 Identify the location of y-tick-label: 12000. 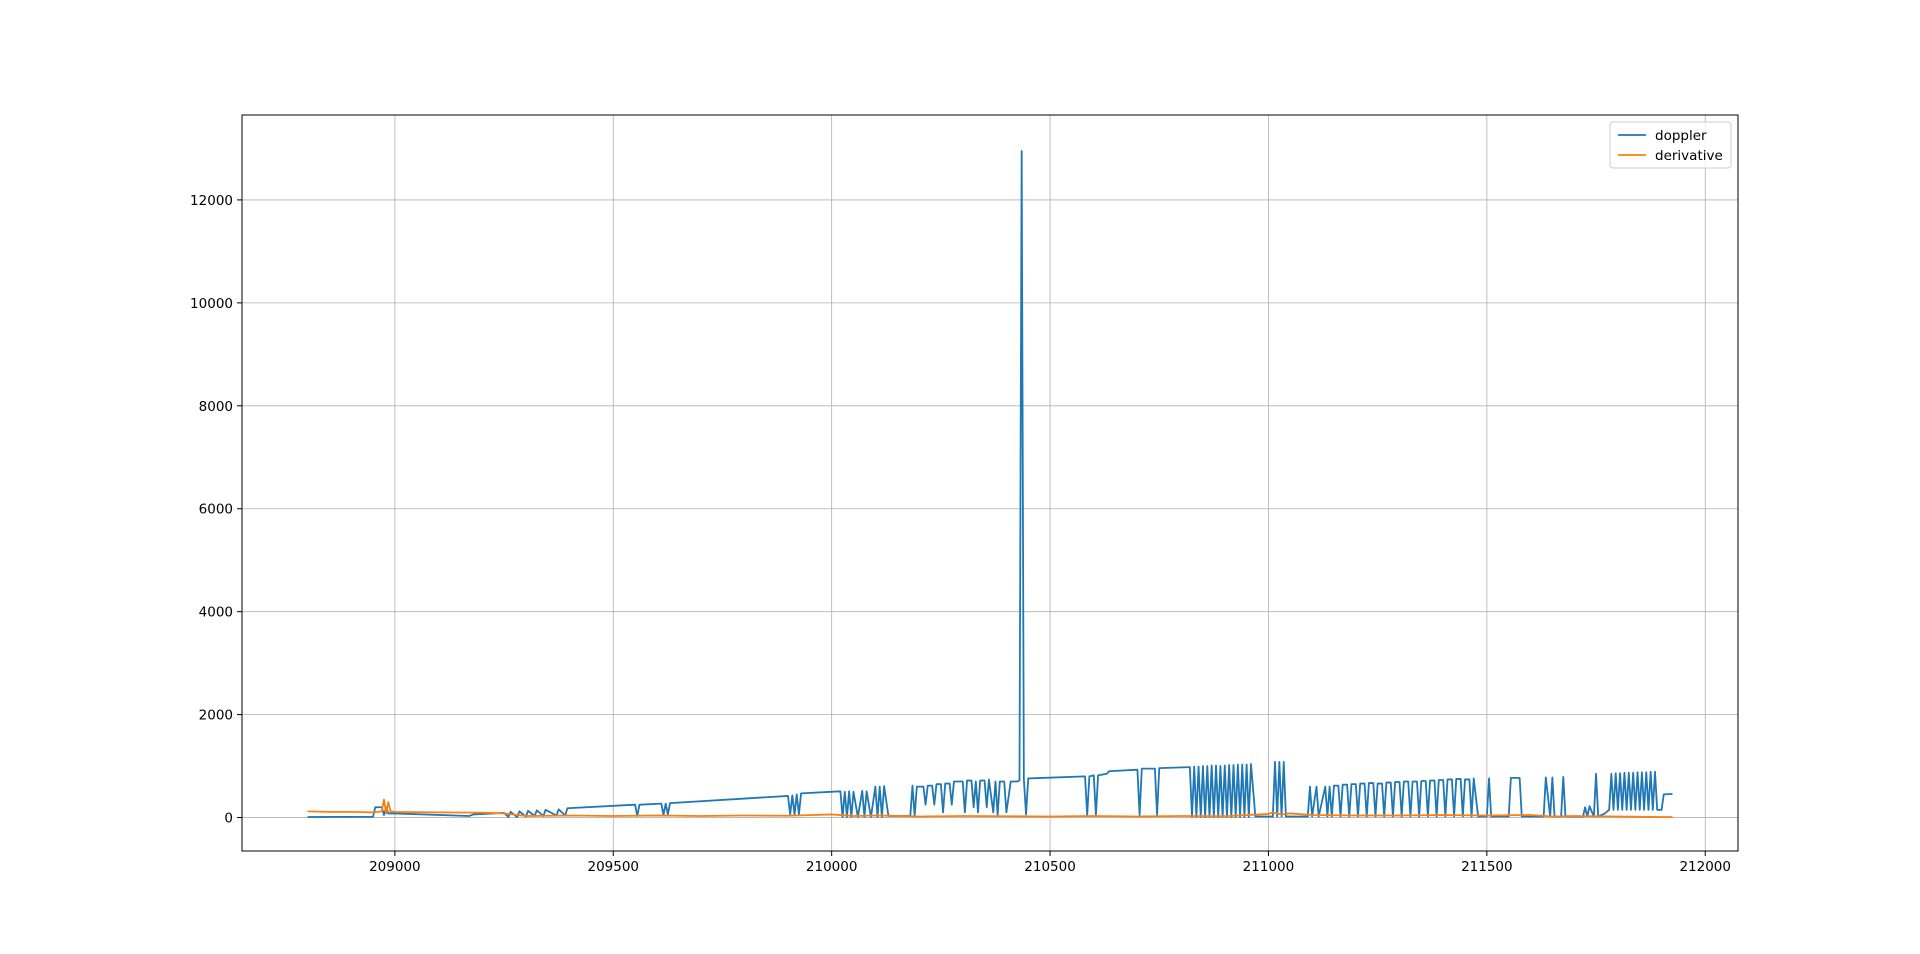
(211, 201).